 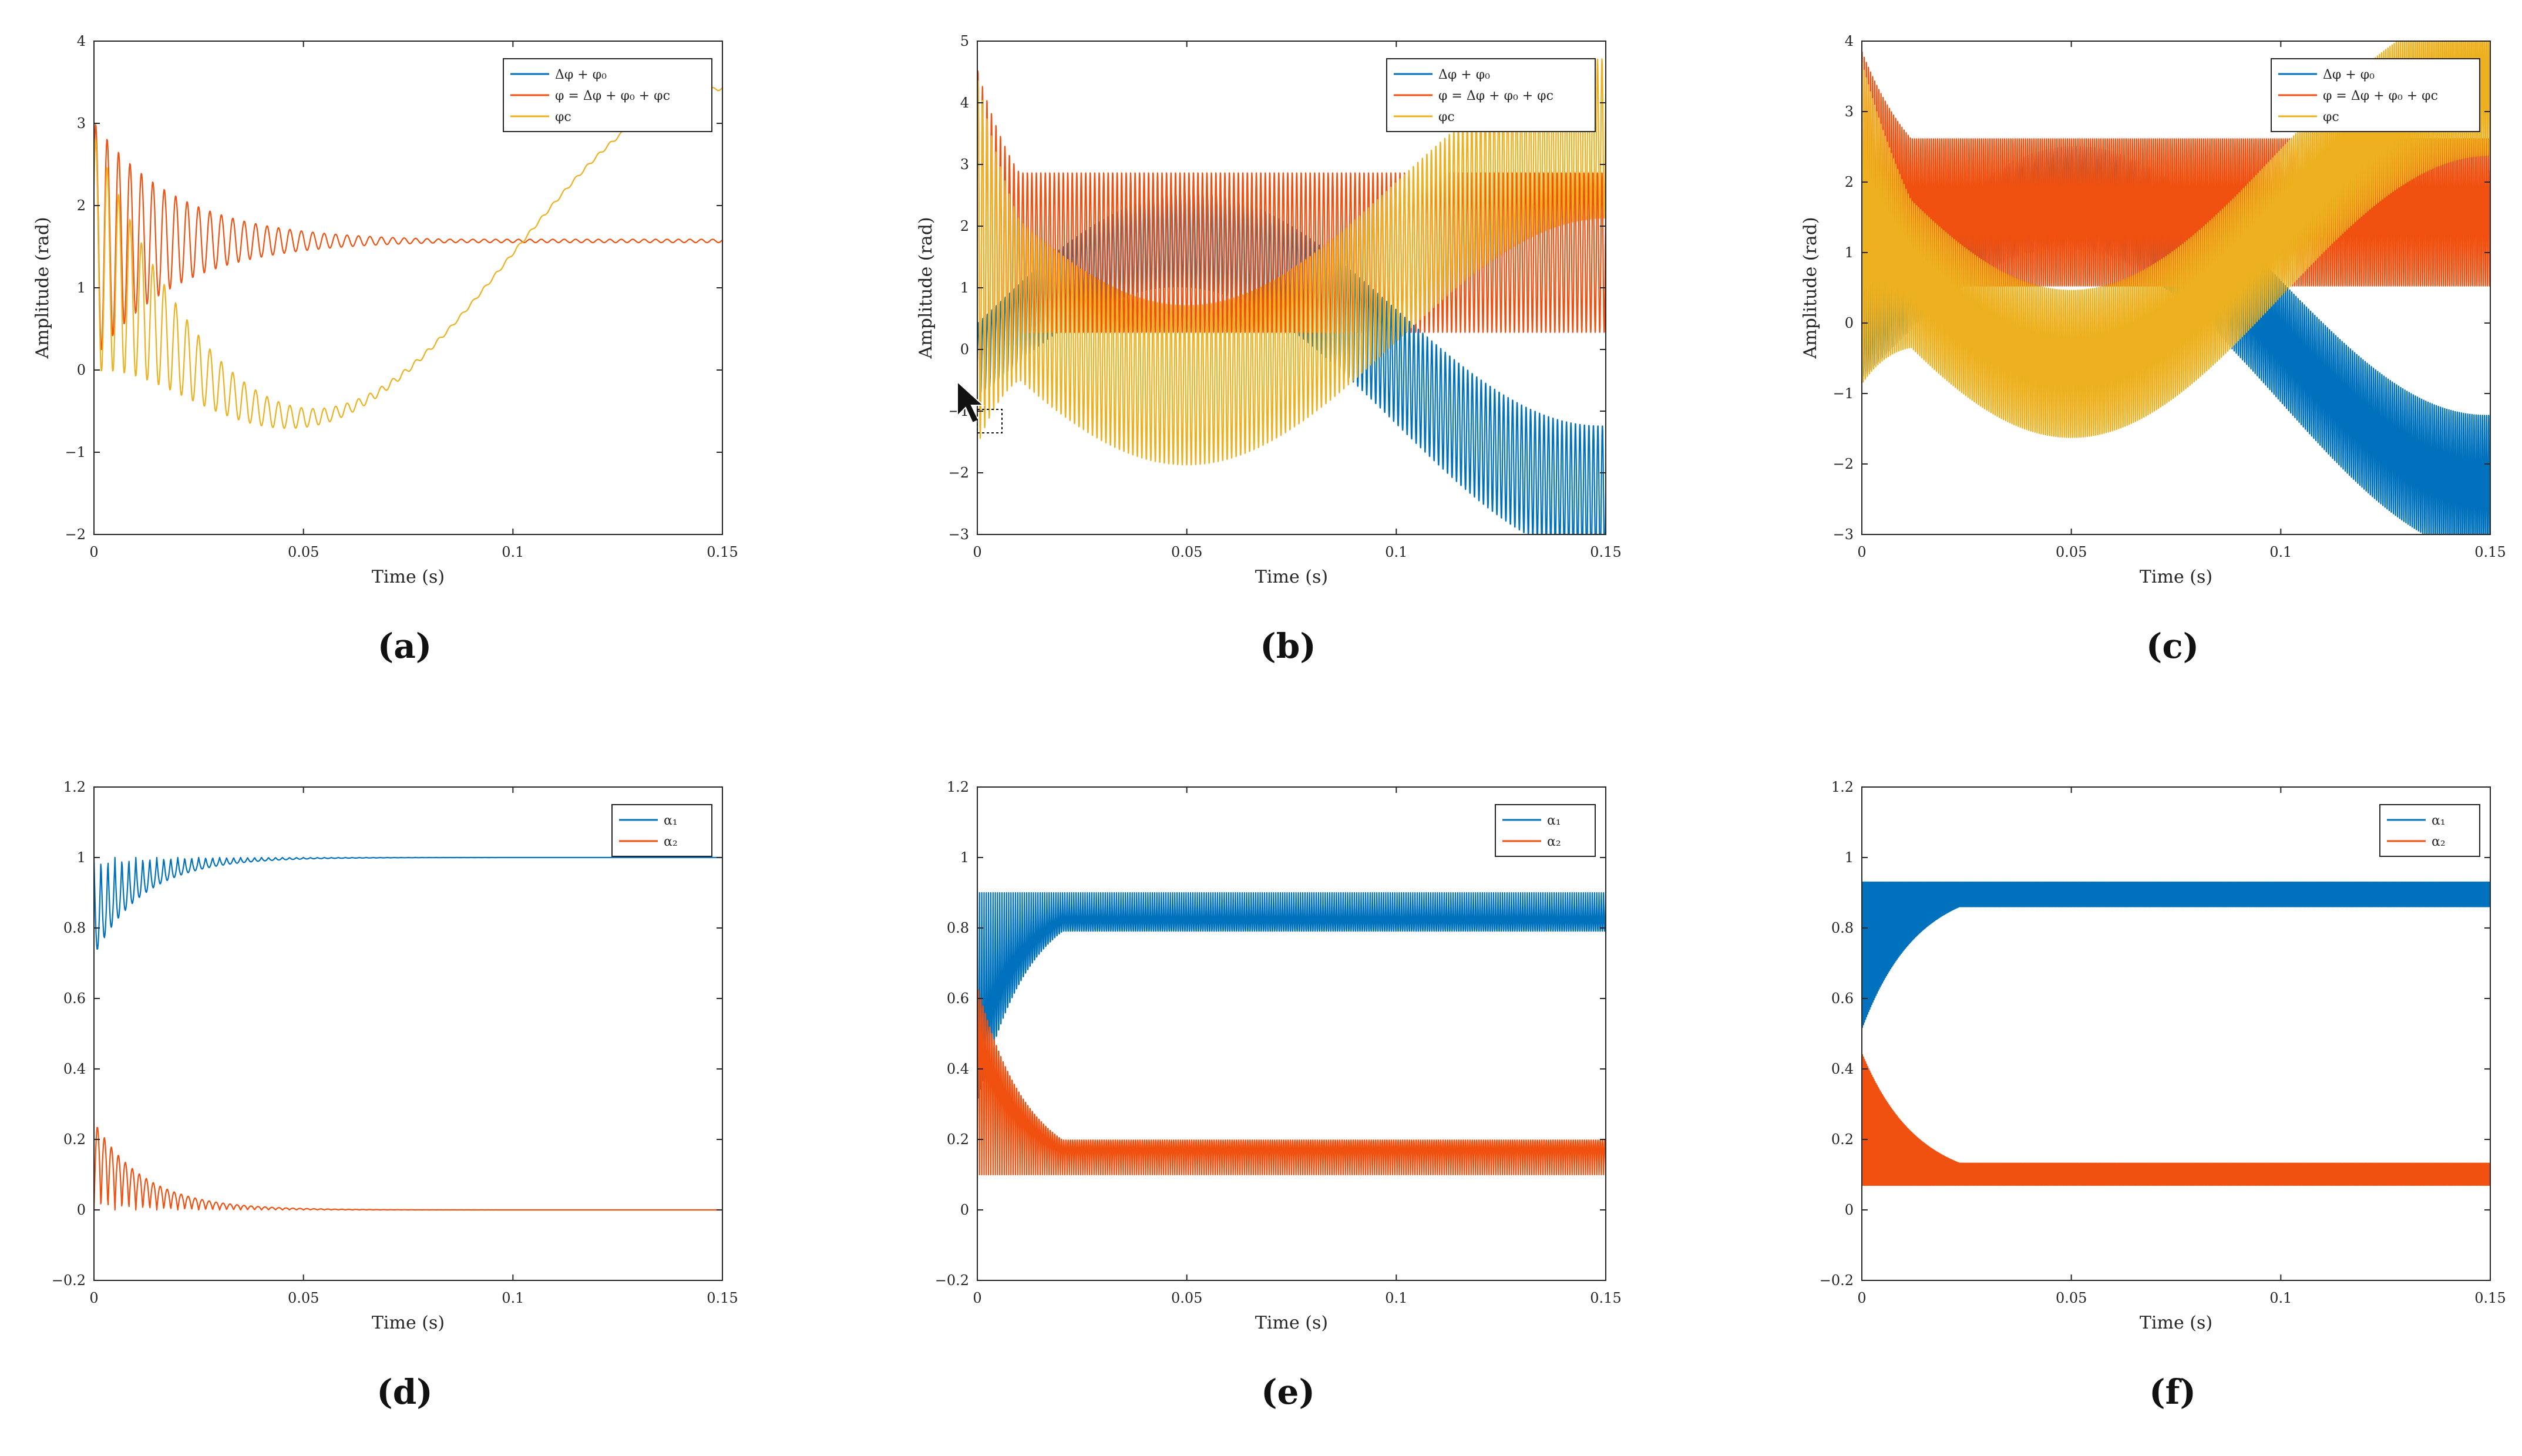 I want to click on legend-entry: φ = Δφ + φ₀ + φc, so click(x=1495, y=96).